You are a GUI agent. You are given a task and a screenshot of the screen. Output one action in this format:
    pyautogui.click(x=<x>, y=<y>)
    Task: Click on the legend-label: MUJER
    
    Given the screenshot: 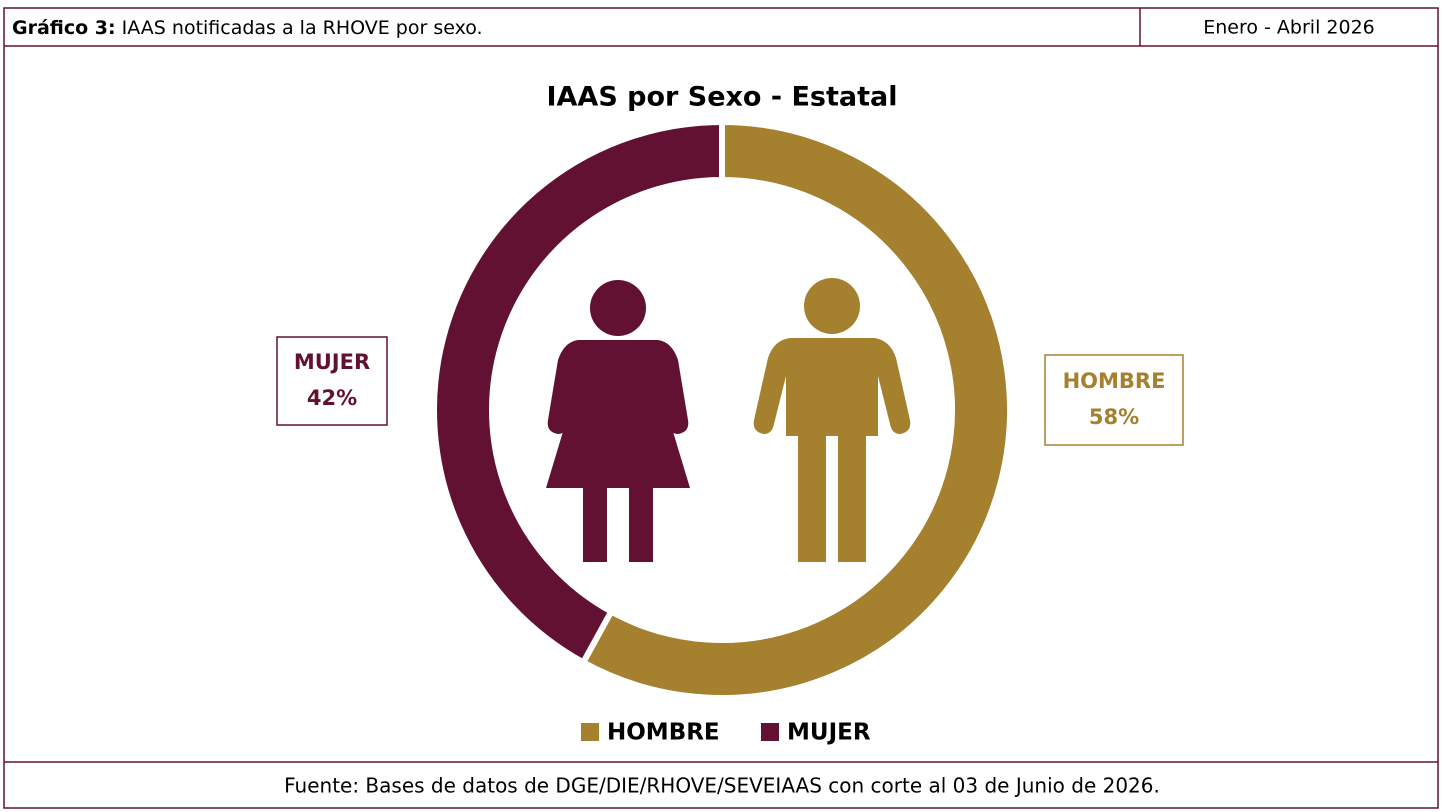 What is the action you would take?
    pyautogui.click(x=829, y=733)
    